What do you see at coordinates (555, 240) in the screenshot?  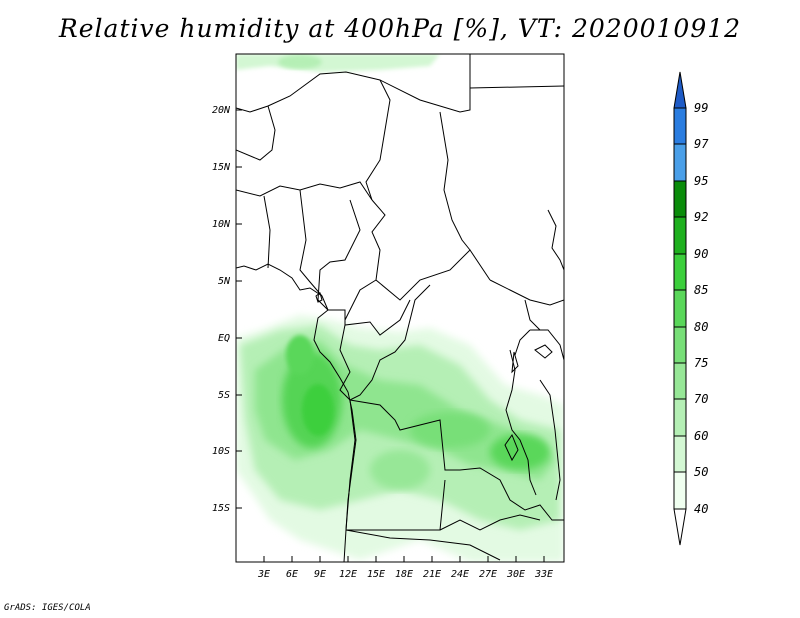 I see `border-east` at bounding box center [555, 240].